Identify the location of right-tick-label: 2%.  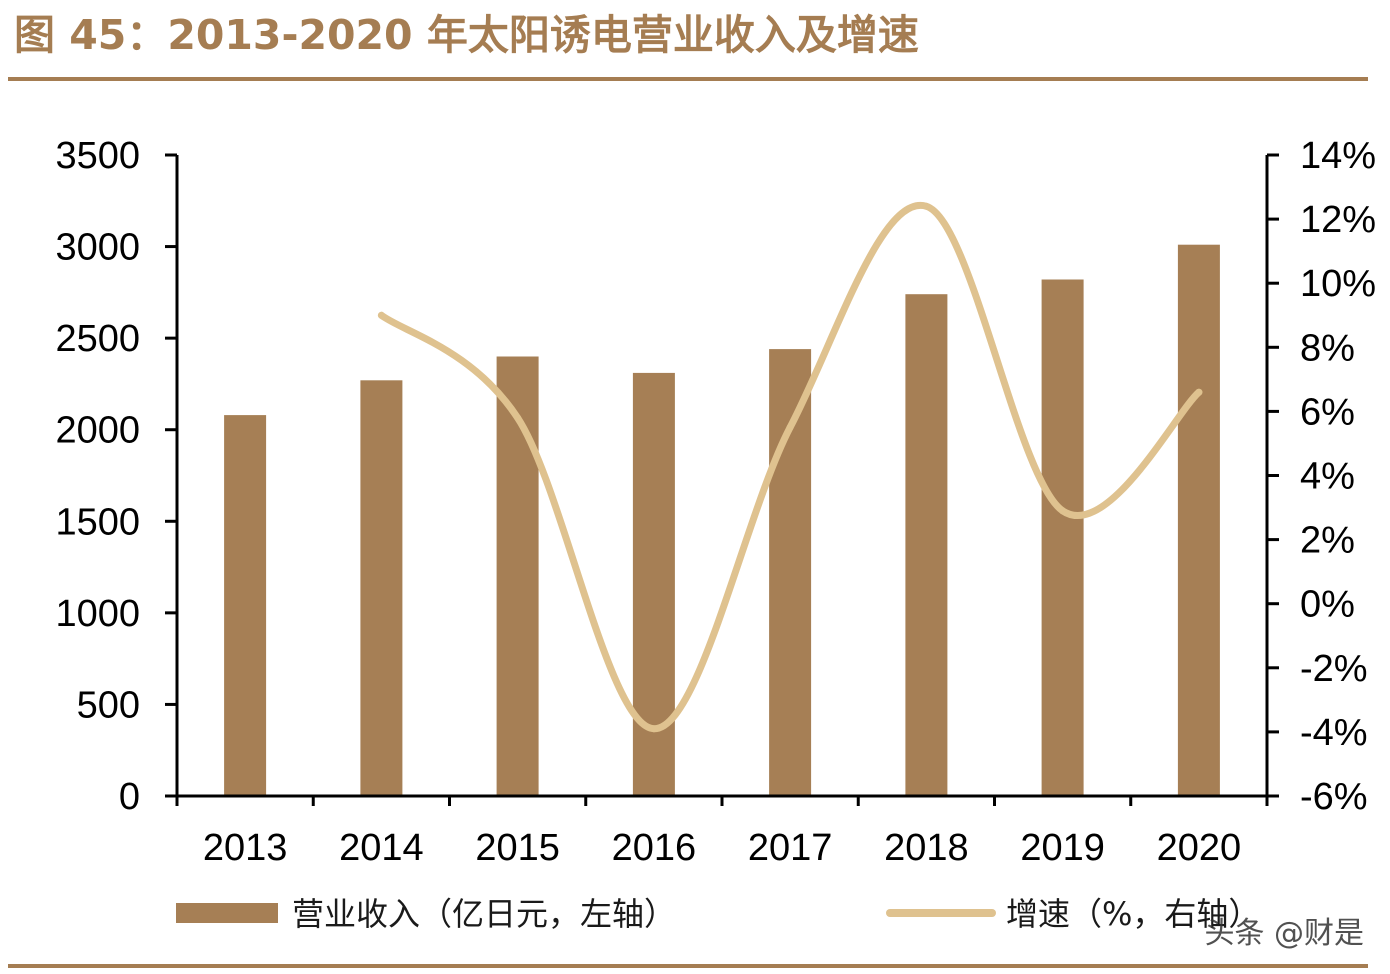
(1327, 541).